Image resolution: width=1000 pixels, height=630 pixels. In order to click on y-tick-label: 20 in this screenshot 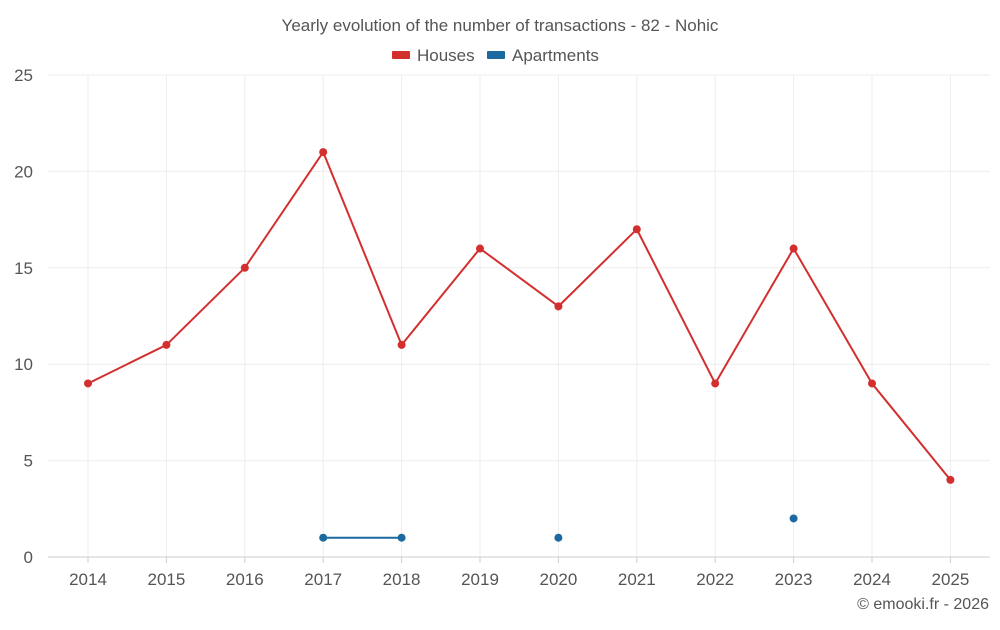, I will do `click(23, 171)`.